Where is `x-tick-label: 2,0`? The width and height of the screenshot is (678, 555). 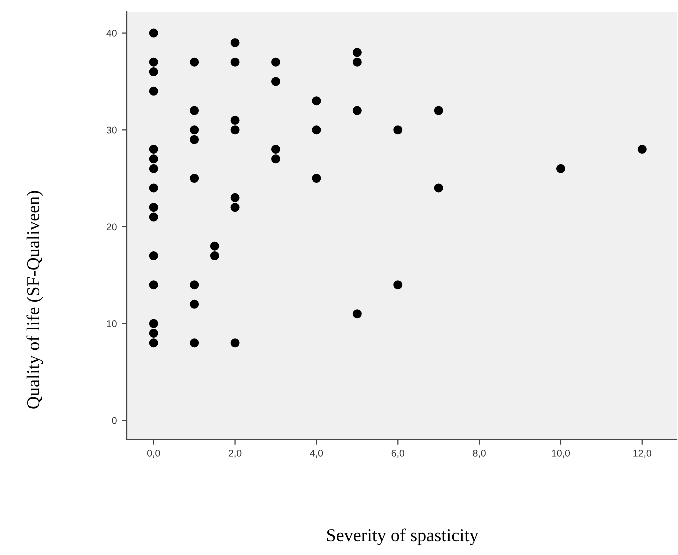
x-tick-label: 2,0 is located at coordinates (235, 454).